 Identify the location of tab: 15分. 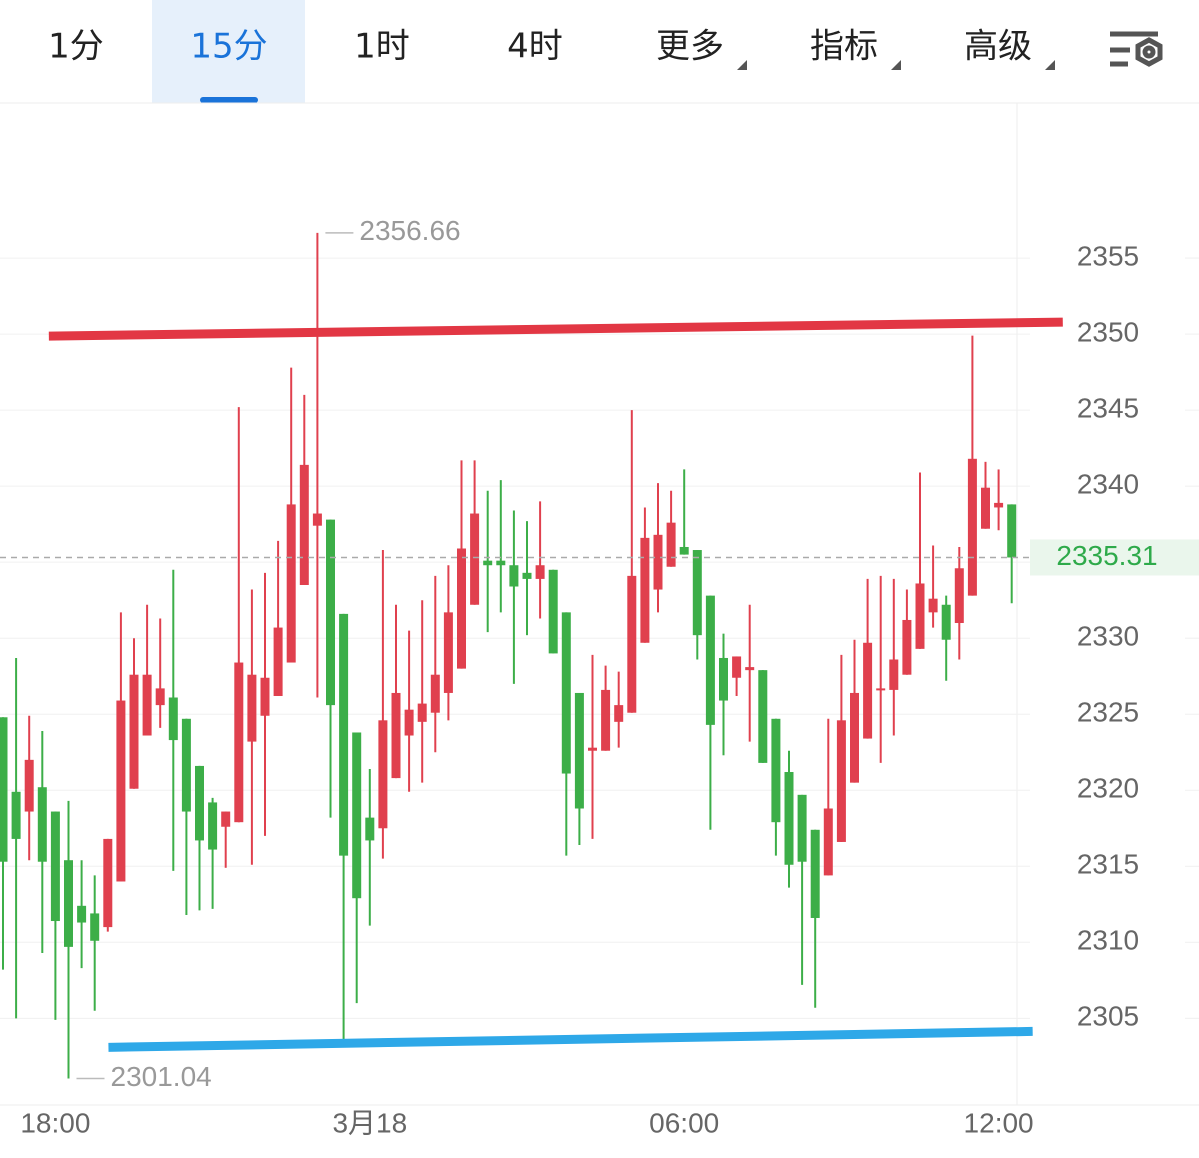
(228, 47).